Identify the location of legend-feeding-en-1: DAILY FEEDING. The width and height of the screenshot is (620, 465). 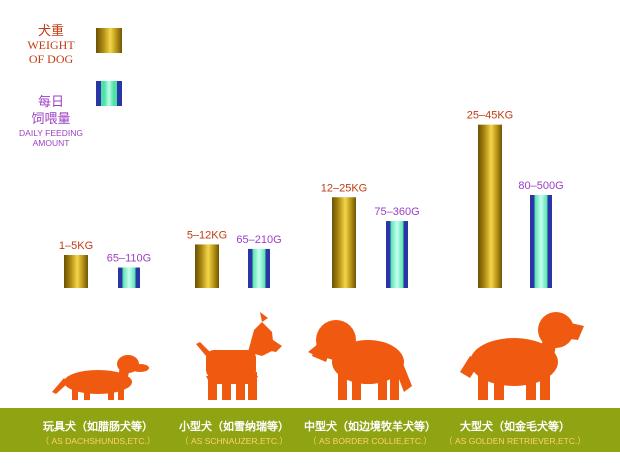
(51, 133).